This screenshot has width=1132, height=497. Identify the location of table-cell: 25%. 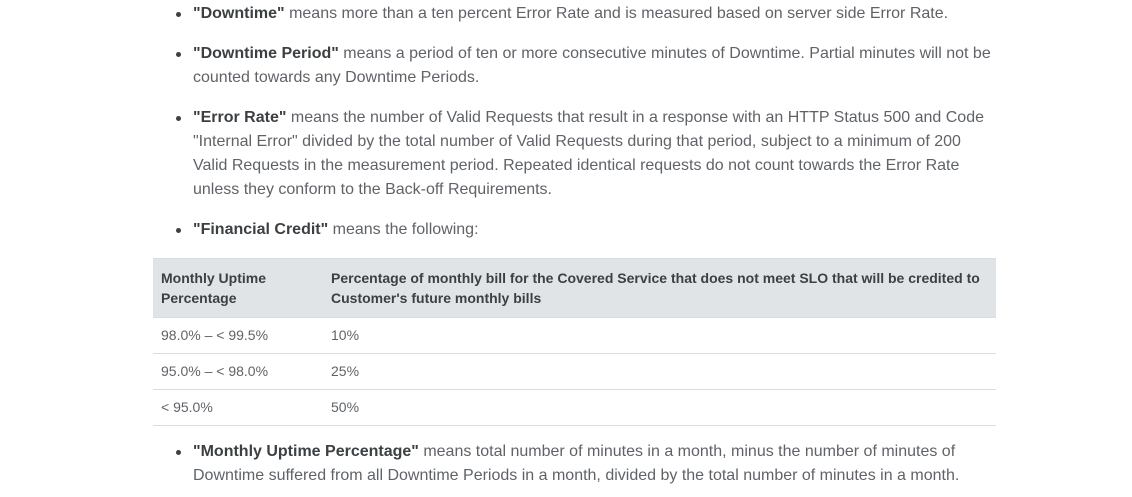
(659, 371).